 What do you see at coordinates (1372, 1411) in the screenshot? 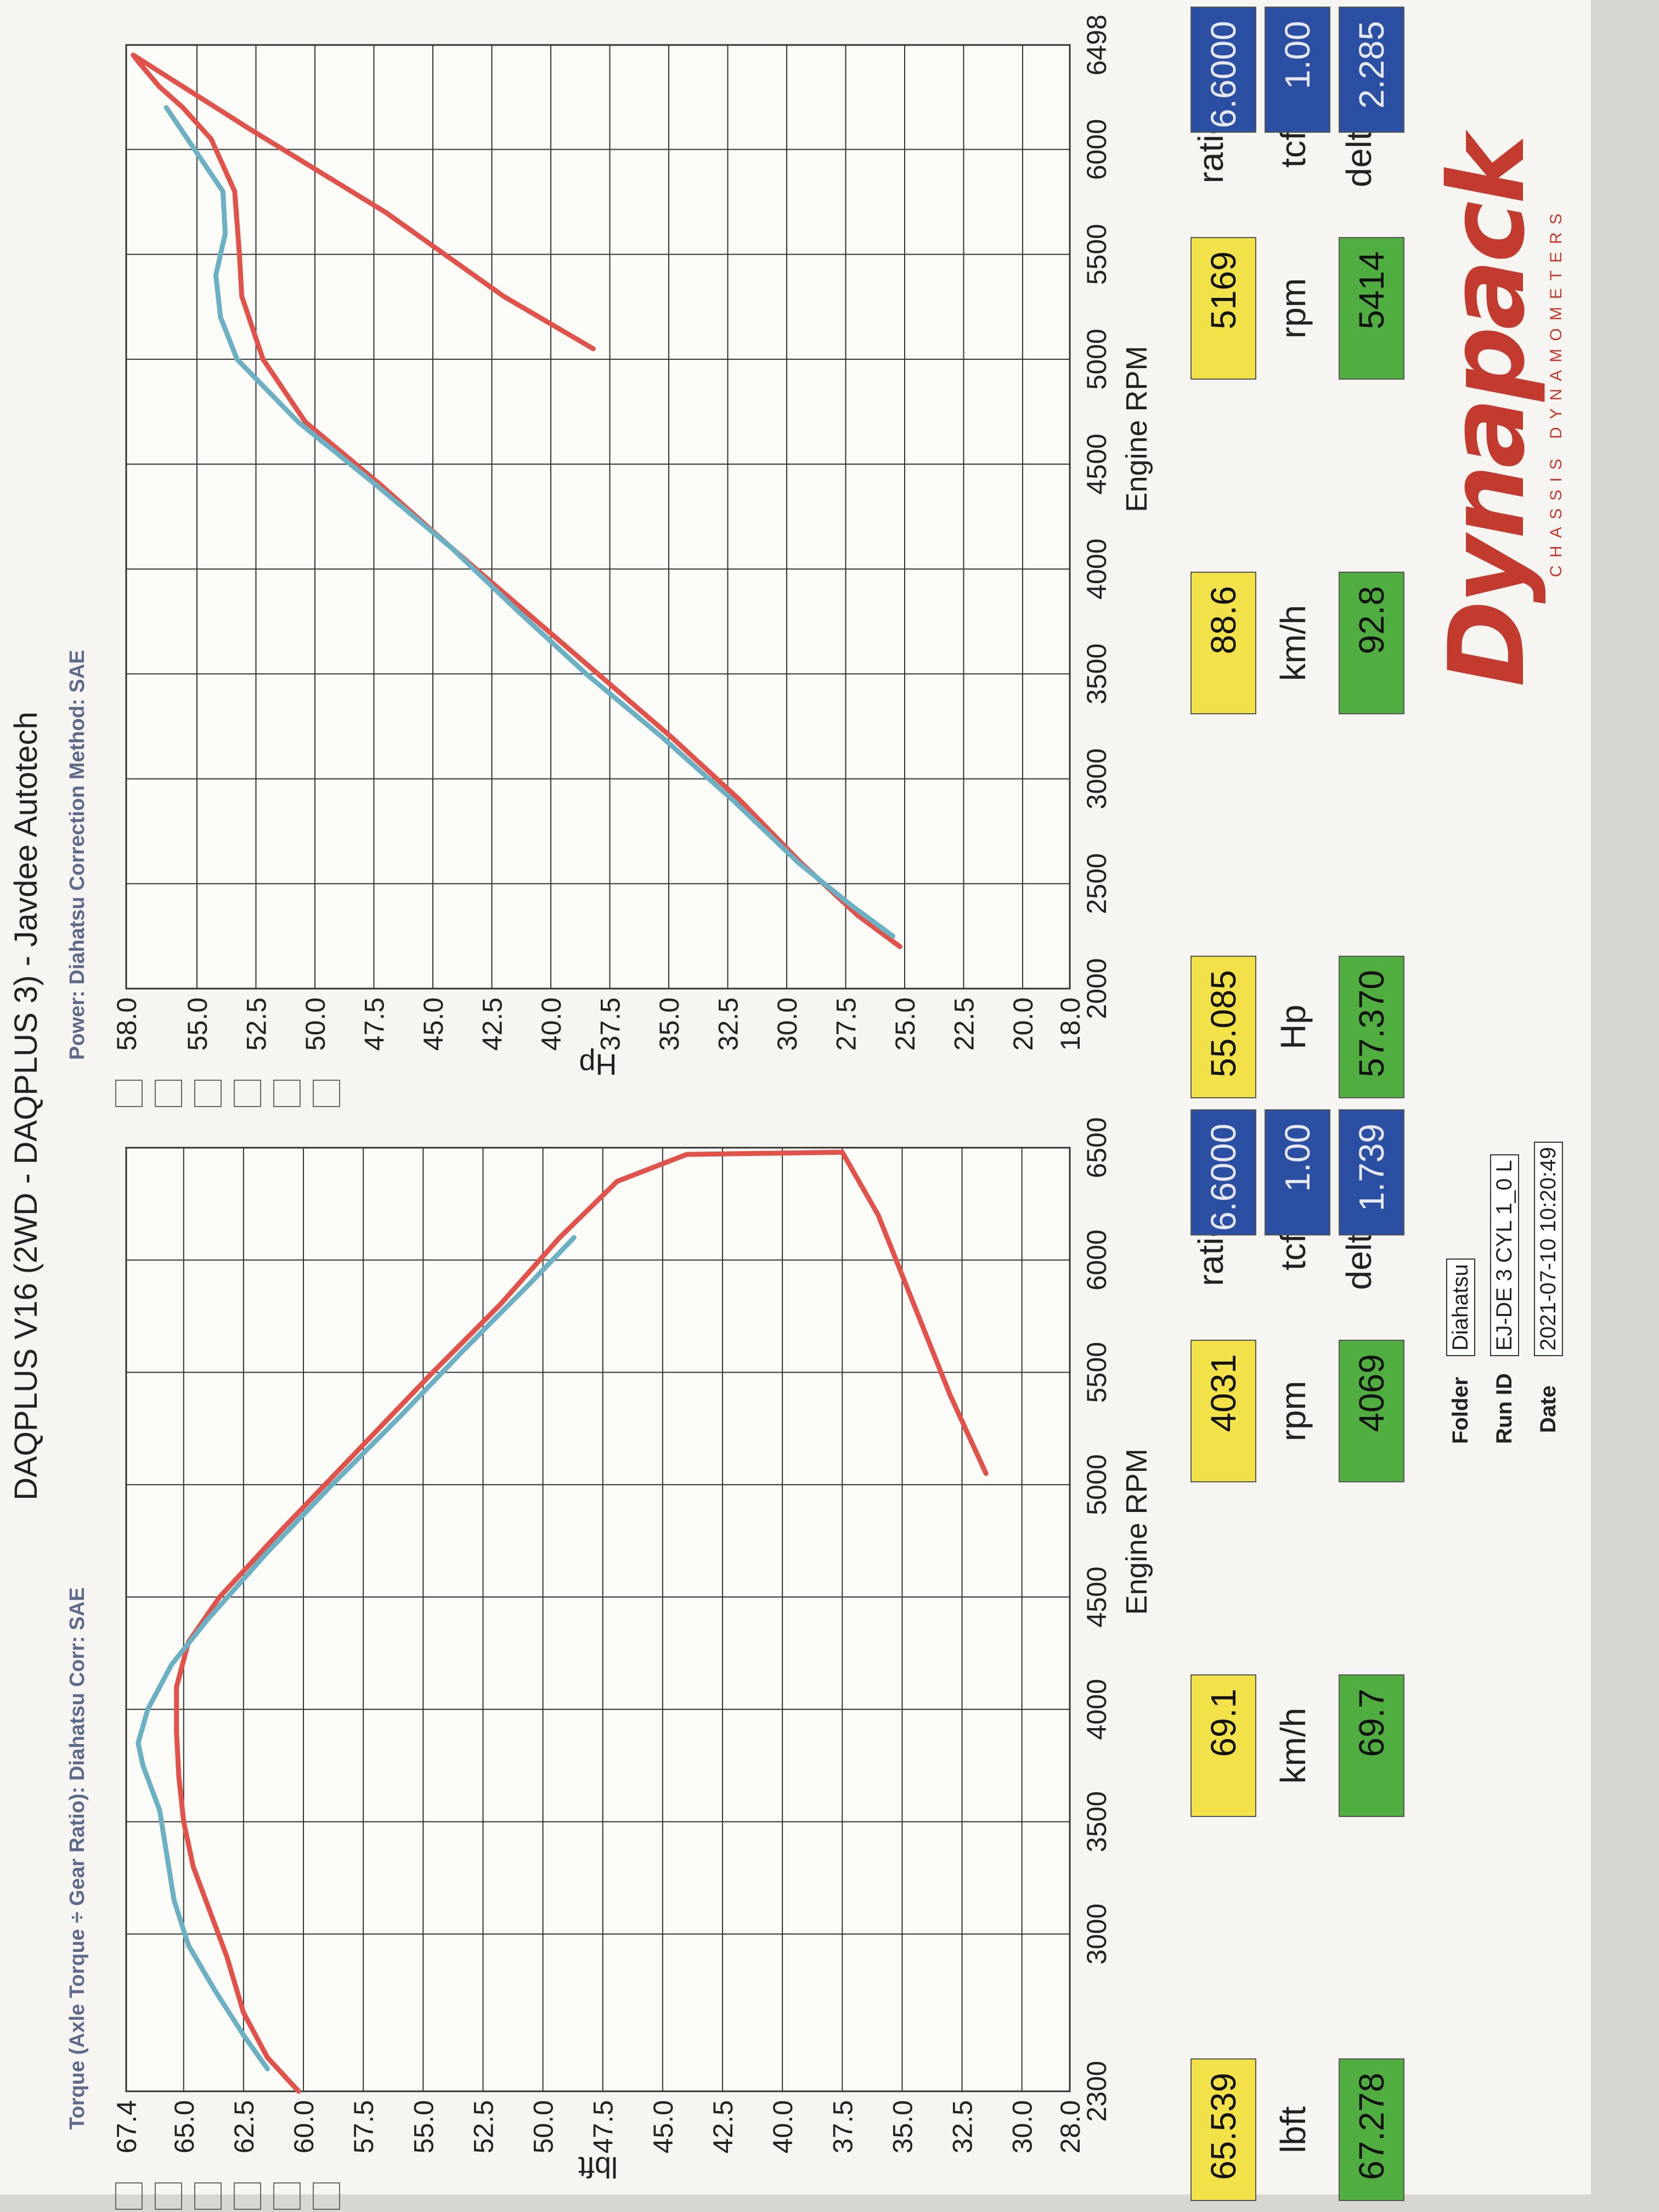
I see `rpm-value-run2: 4069` at bounding box center [1372, 1411].